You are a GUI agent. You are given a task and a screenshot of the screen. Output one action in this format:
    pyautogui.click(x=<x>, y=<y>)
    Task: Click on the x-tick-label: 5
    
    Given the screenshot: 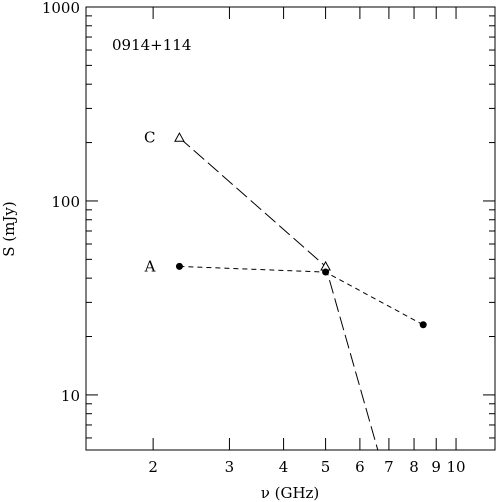 What is the action you would take?
    pyautogui.click(x=326, y=467)
    